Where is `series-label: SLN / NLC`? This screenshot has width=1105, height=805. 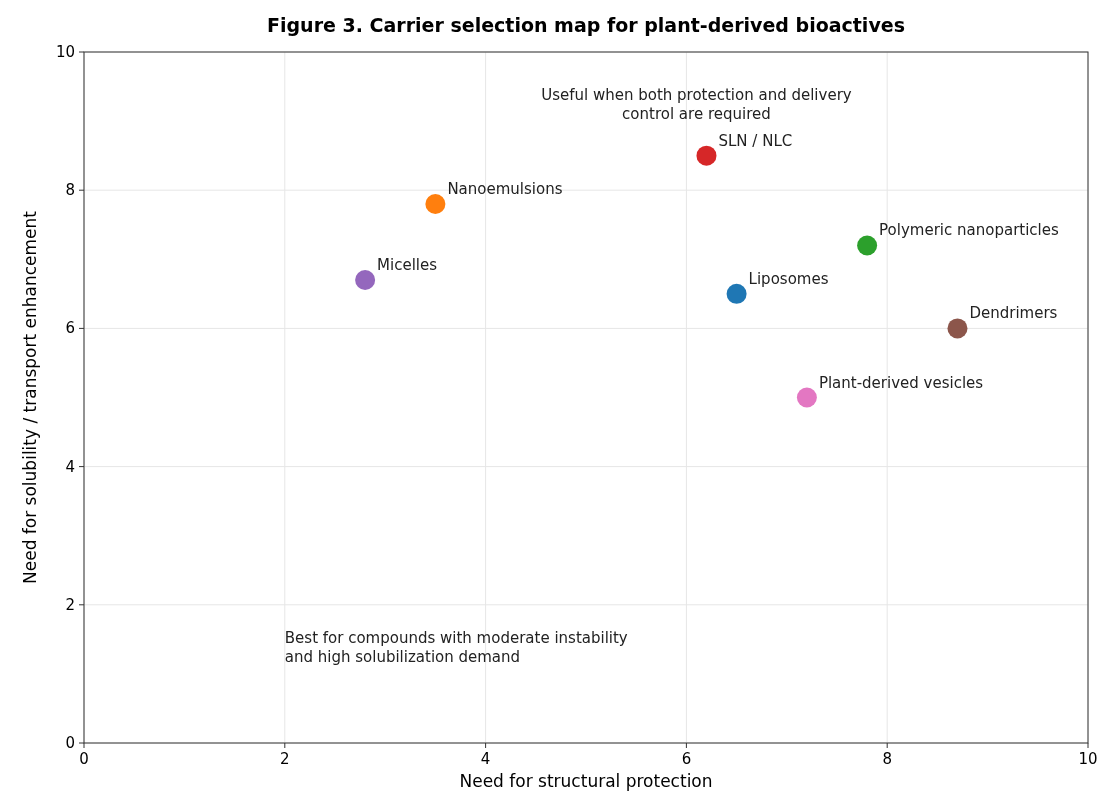
series-label: SLN / NLC is located at coordinates (755, 140).